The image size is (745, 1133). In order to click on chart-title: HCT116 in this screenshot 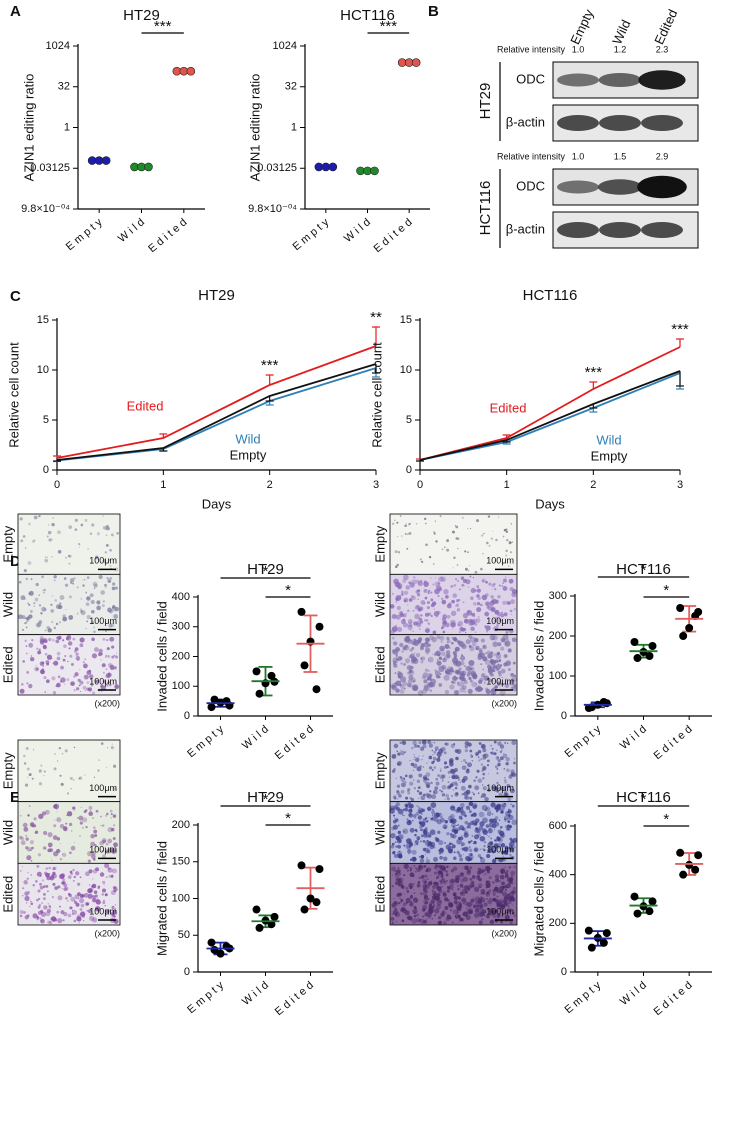, I will do `click(643, 569)`.